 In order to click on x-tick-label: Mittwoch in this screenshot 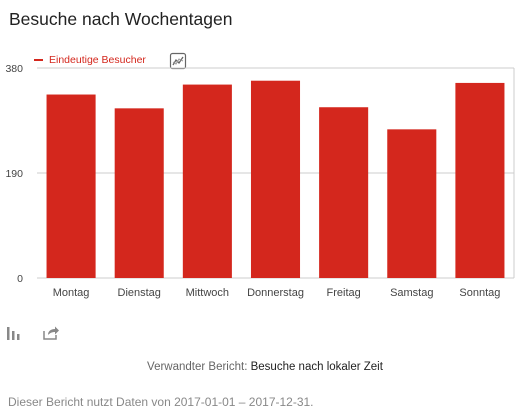, I will do `click(207, 293)`.